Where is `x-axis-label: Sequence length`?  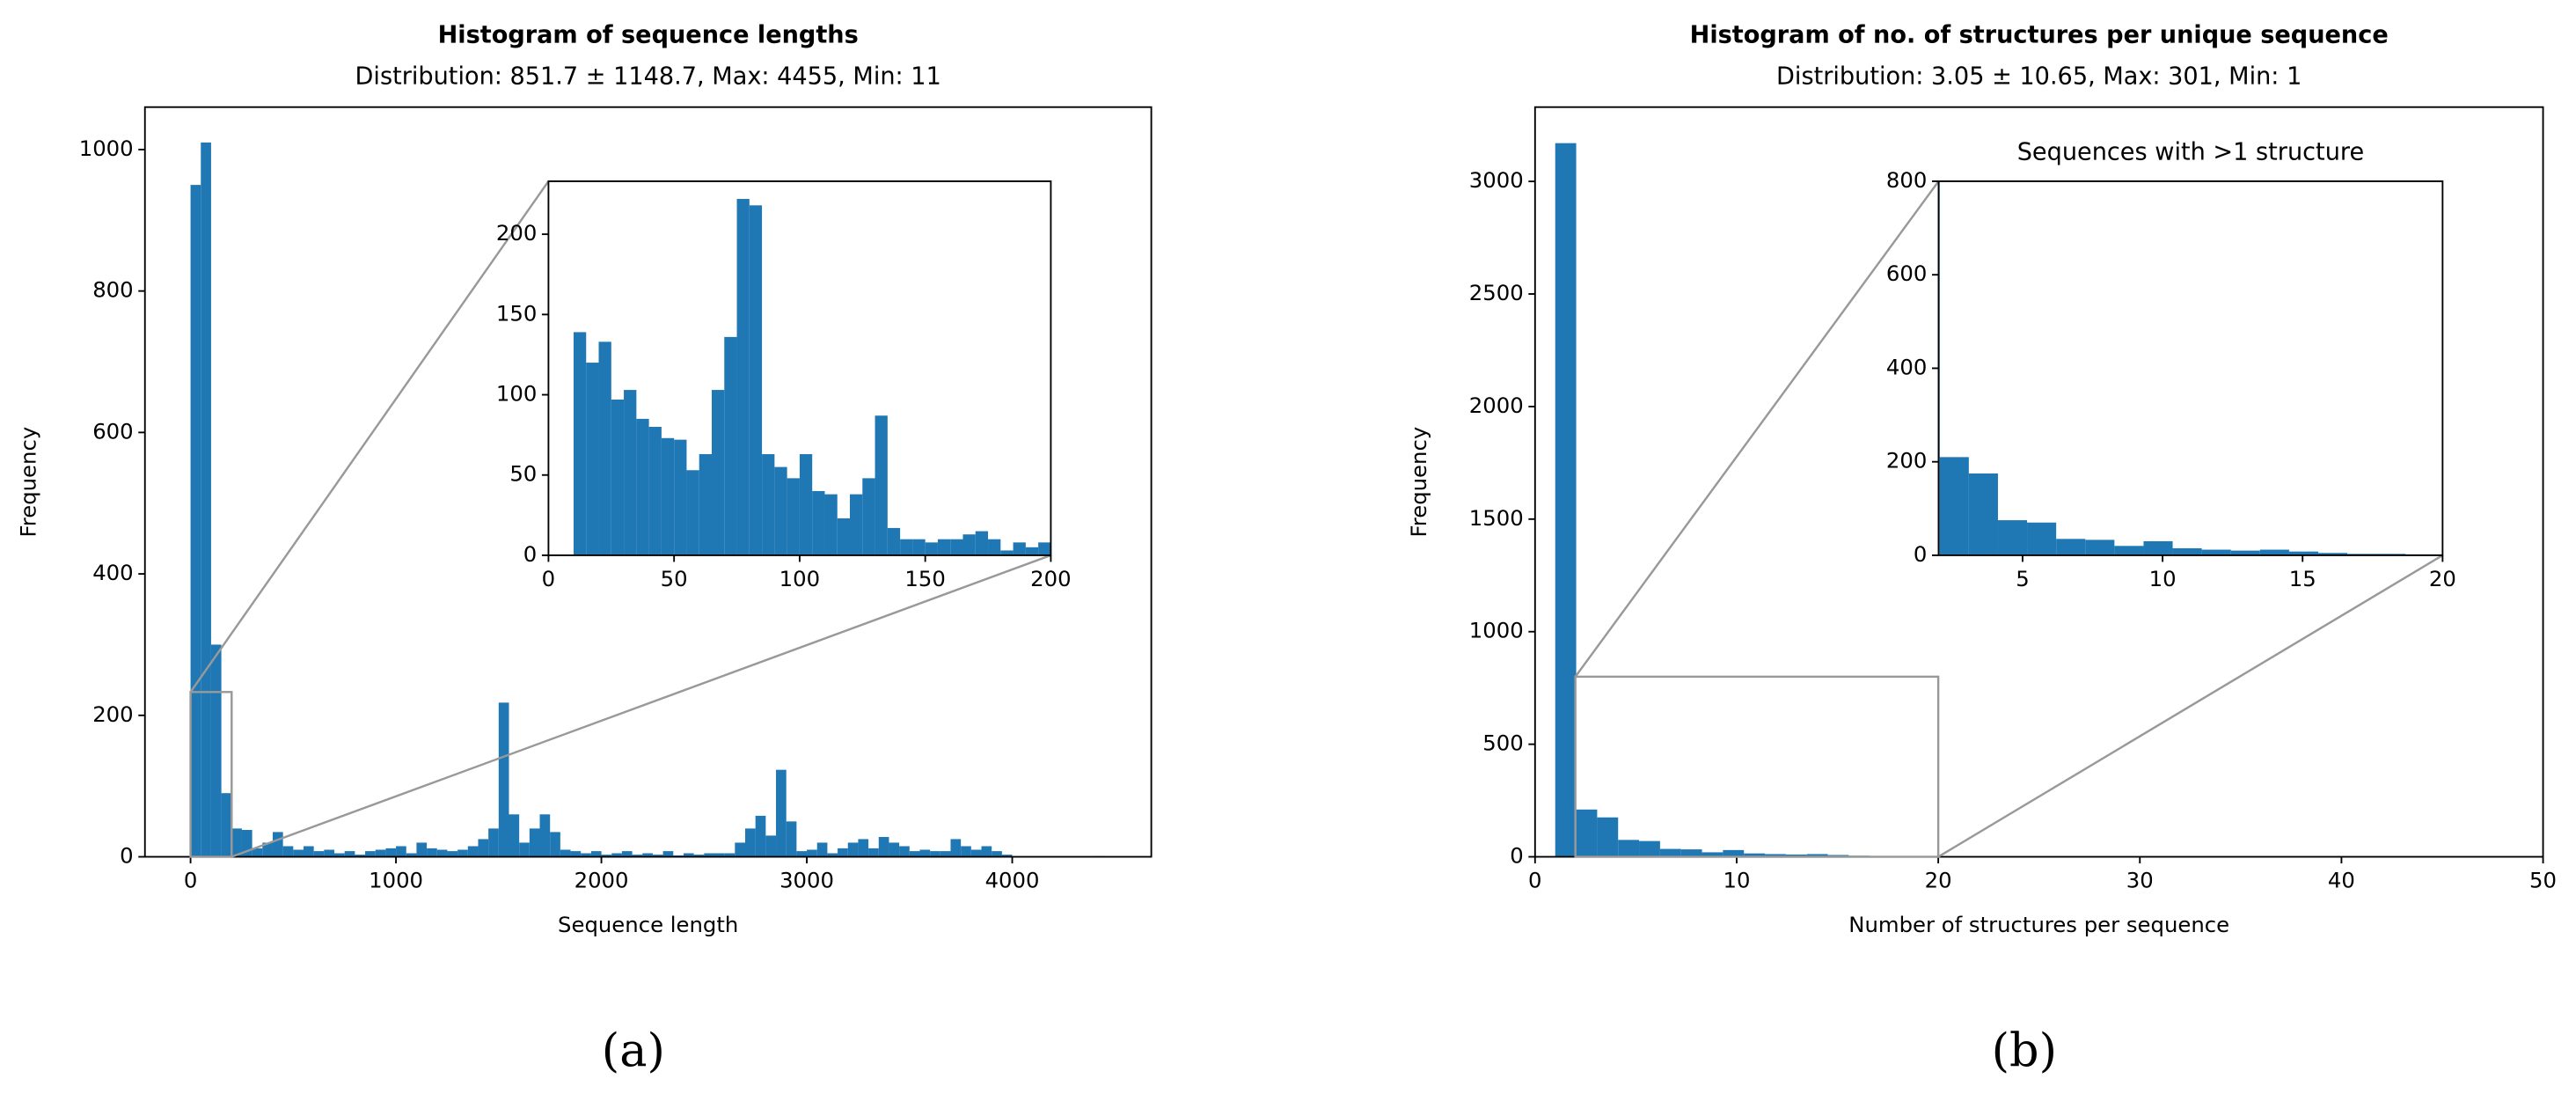 x-axis-label: Sequence length is located at coordinates (648, 924).